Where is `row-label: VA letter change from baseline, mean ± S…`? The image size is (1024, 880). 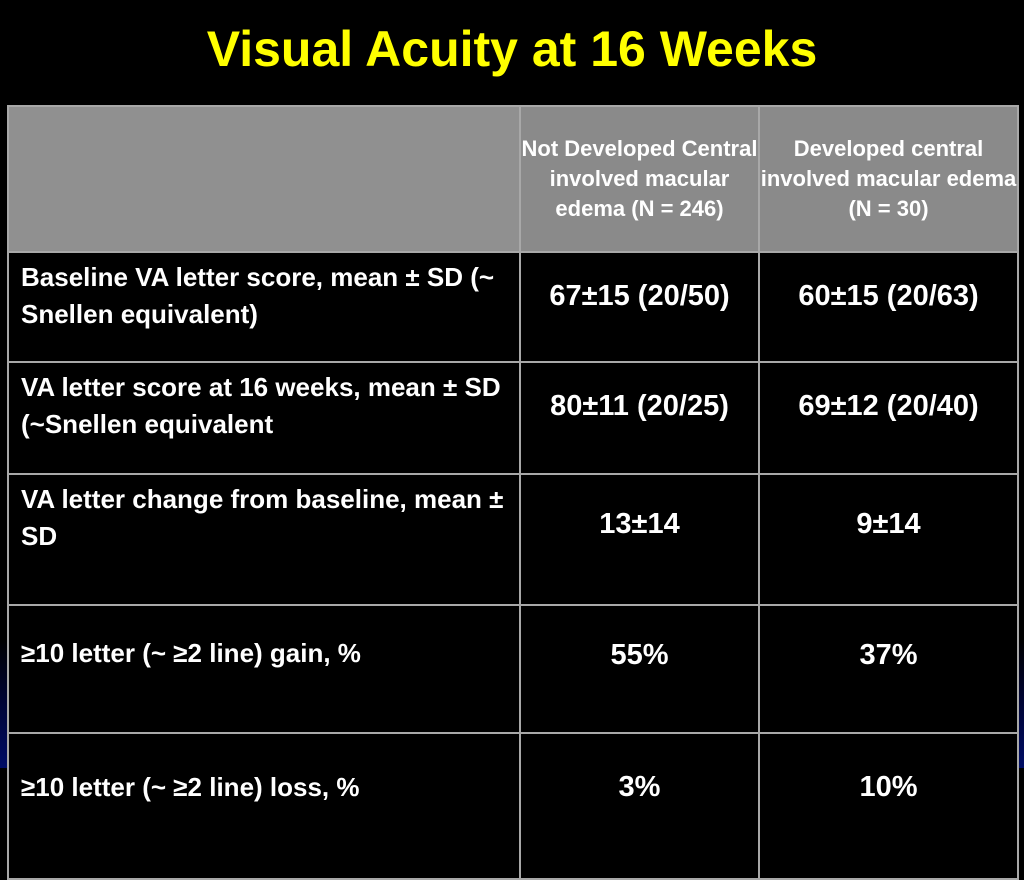
row-label: VA letter change from baseline, mean ± S… is located at coordinates (264, 539).